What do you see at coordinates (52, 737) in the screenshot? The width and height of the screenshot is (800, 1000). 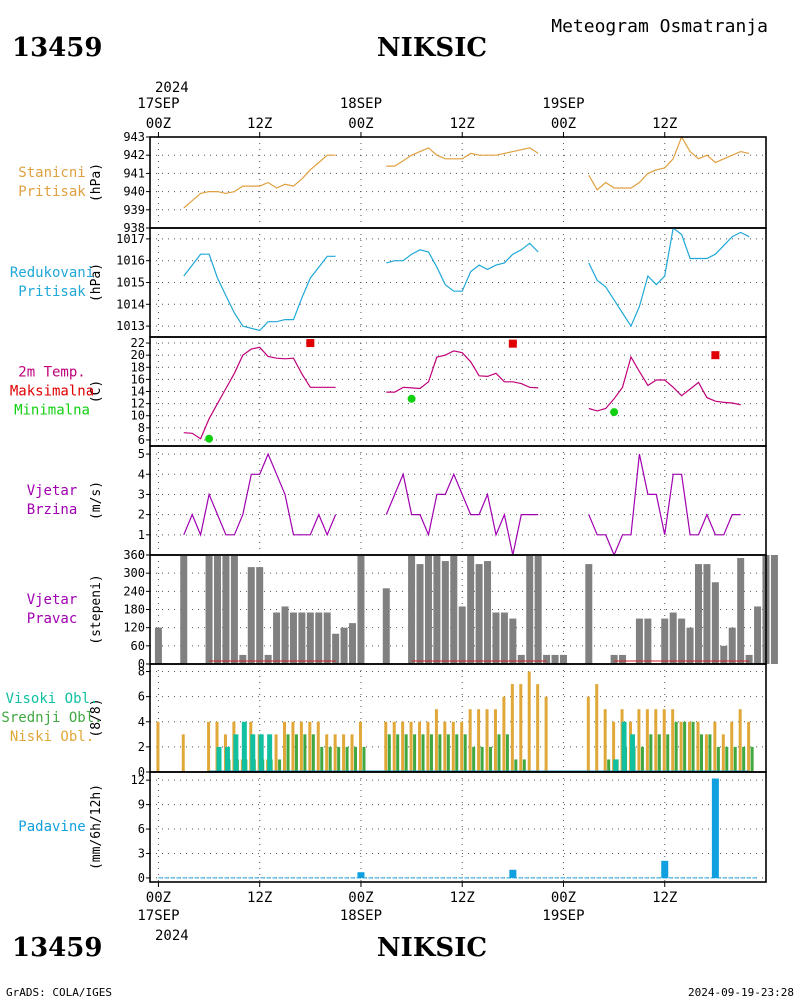 I see `panel-label: Niski Obl.` at bounding box center [52, 737].